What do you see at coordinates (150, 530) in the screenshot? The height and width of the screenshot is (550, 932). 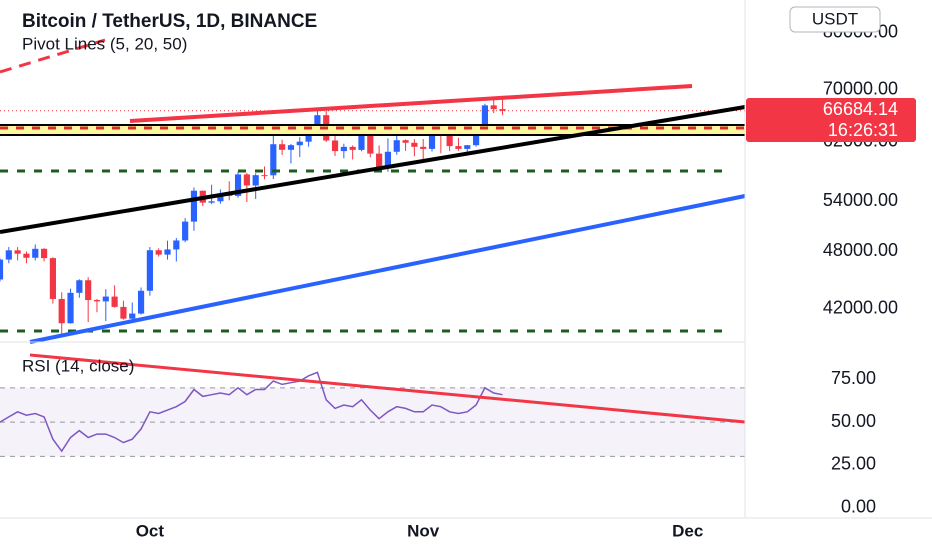 I see `x-tick-label: Oct` at bounding box center [150, 530].